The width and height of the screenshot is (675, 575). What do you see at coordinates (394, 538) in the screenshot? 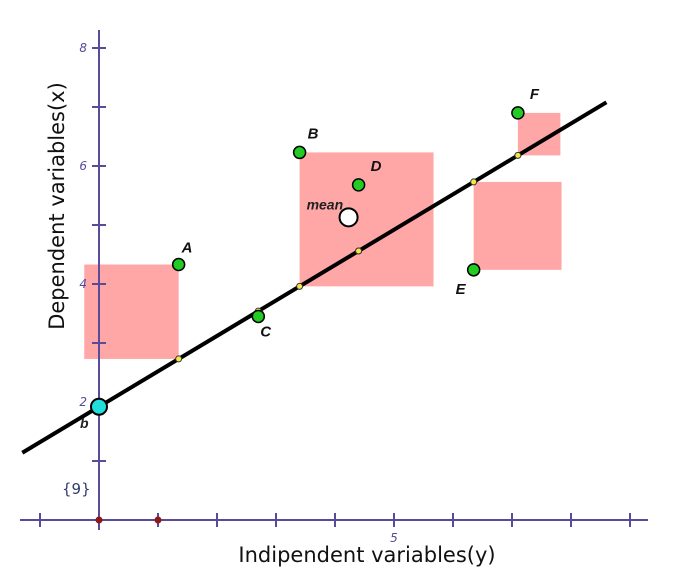
I see `x-tick-label: 5` at bounding box center [394, 538].